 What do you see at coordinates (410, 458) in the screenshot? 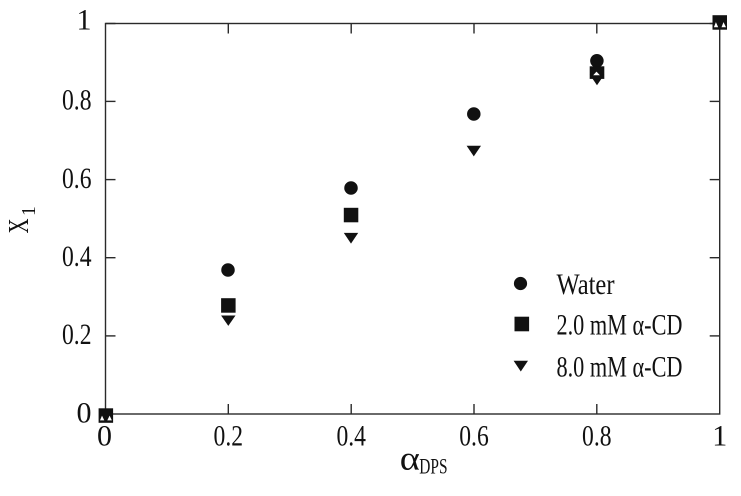
I see `svg-text: α` at bounding box center [410, 458].